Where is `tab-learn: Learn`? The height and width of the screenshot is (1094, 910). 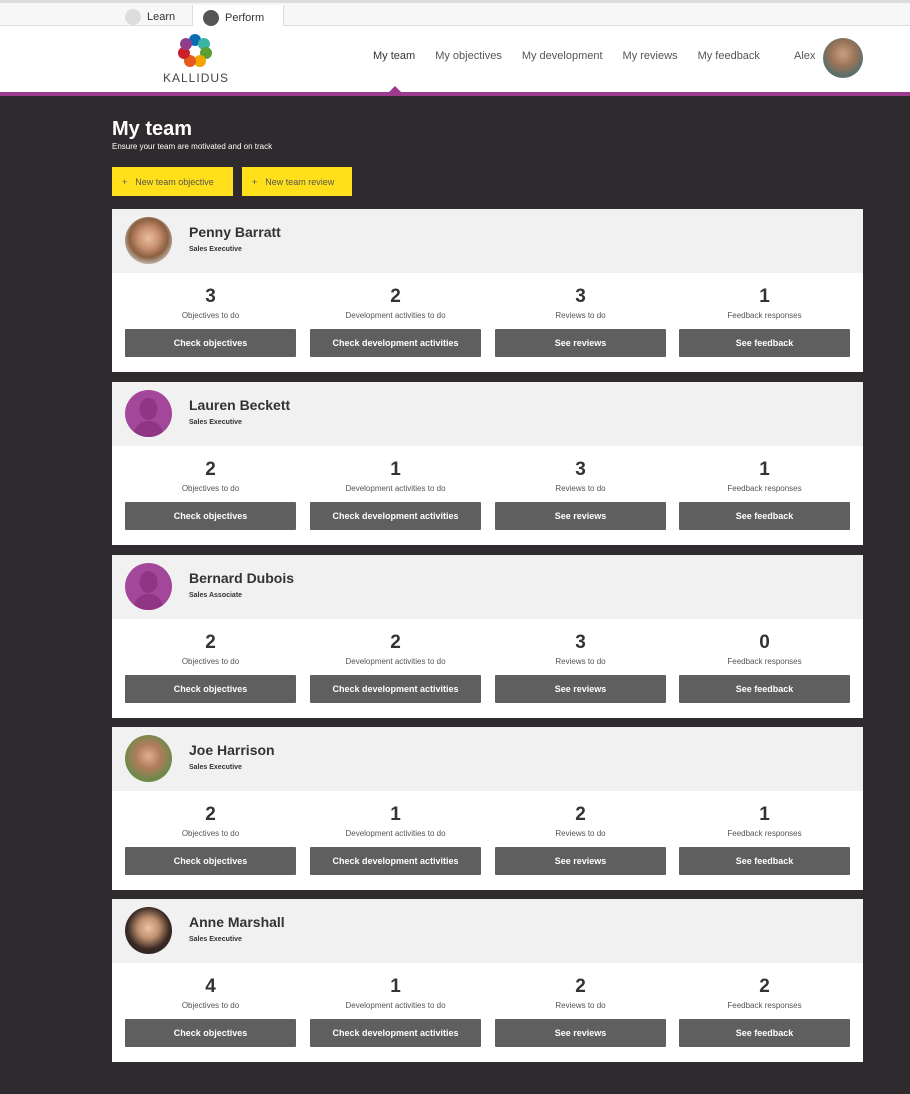
tab-learn: Learn is located at coordinates (150, 17).